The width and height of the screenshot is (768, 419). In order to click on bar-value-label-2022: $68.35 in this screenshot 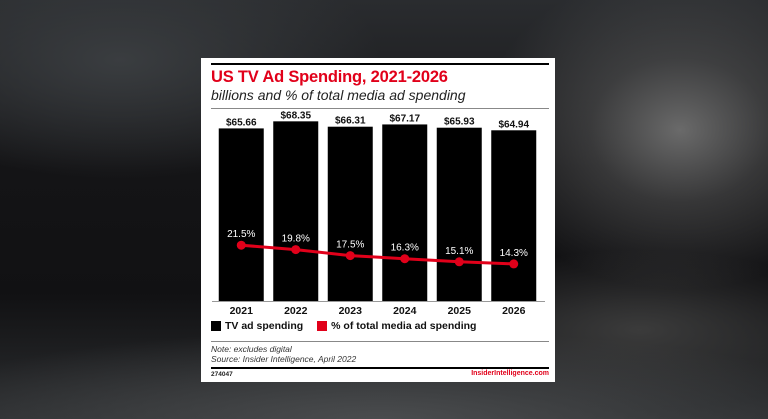, I will do `click(295, 115)`.